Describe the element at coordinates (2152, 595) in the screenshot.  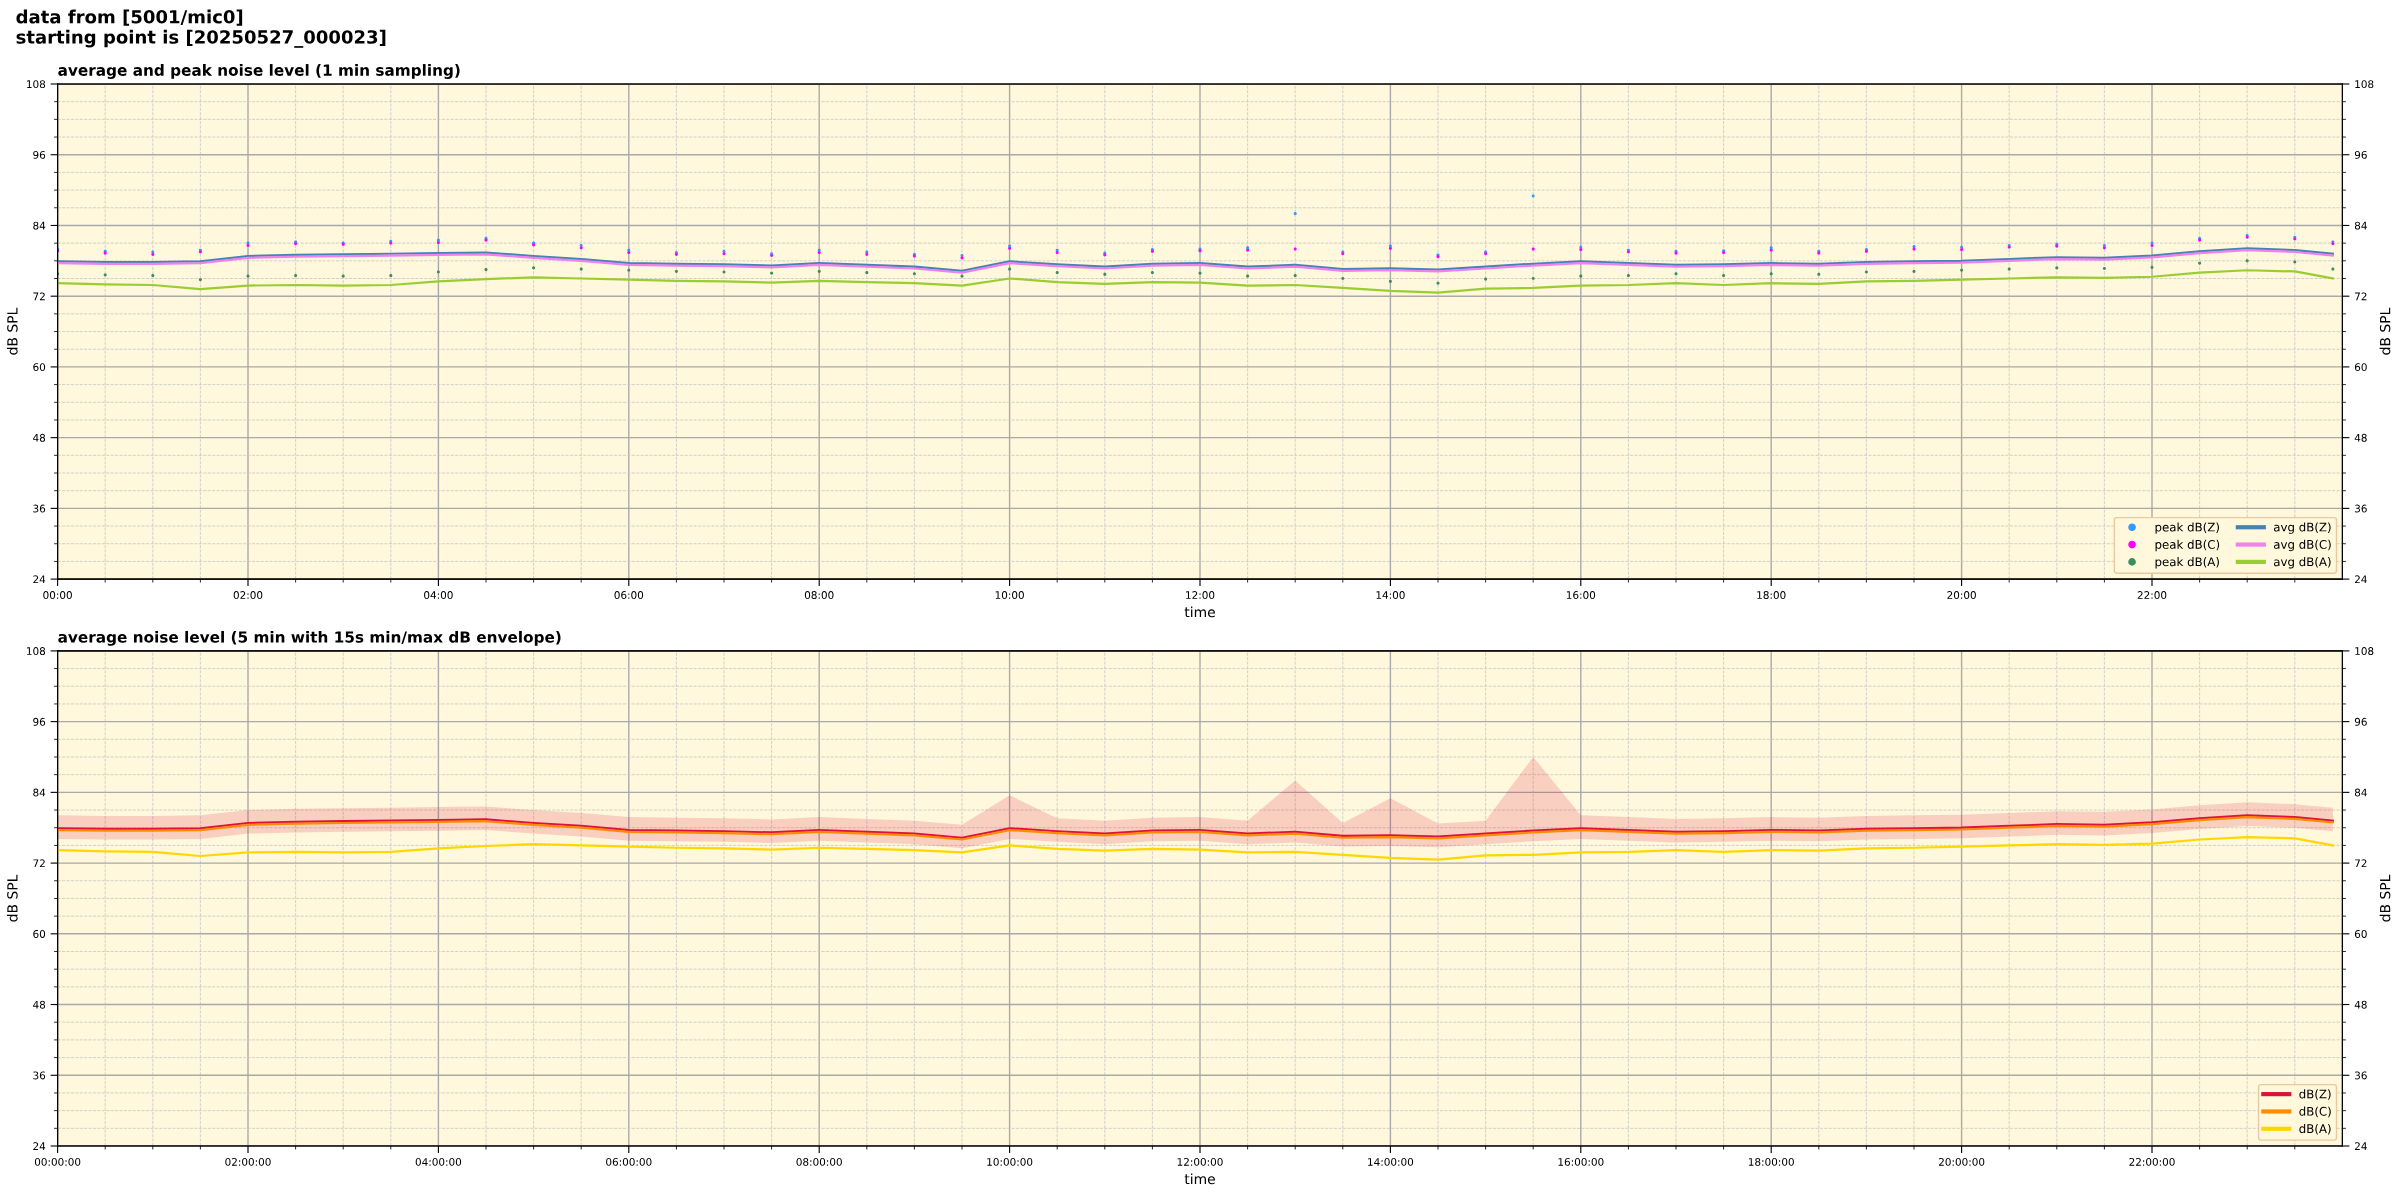
I see `x-tick-label: 22:00` at that location.